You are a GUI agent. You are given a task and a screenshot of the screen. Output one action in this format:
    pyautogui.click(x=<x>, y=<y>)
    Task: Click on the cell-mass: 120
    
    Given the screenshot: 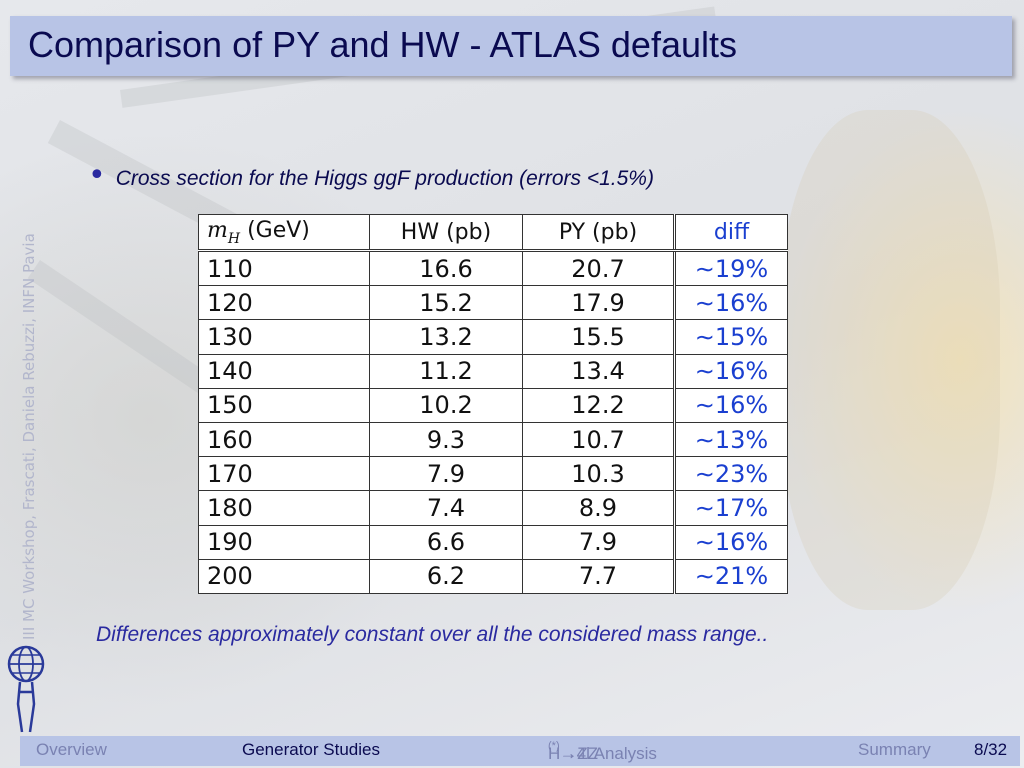 What is the action you would take?
    pyautogui.click(x=284, y=303)
    